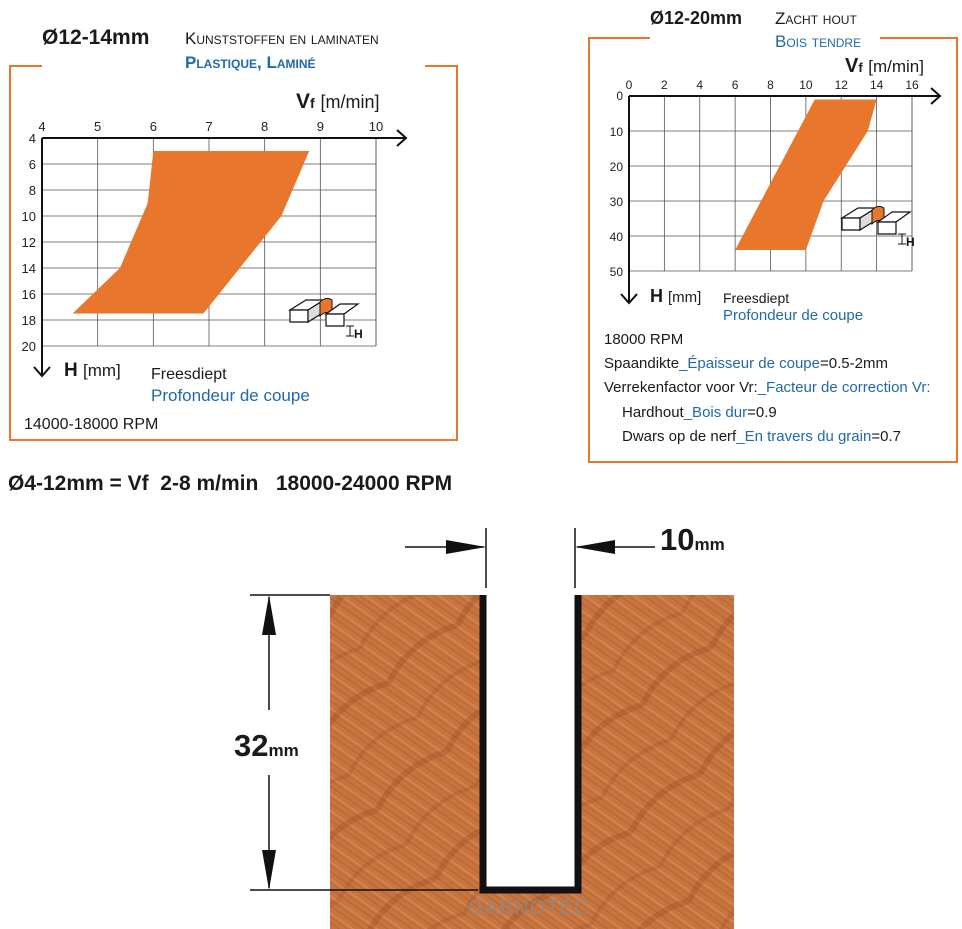  What do you see at coordinates (29, 242) in the screenshot?
I see `left-y-tick: 12` at bounding box center [29, 242].